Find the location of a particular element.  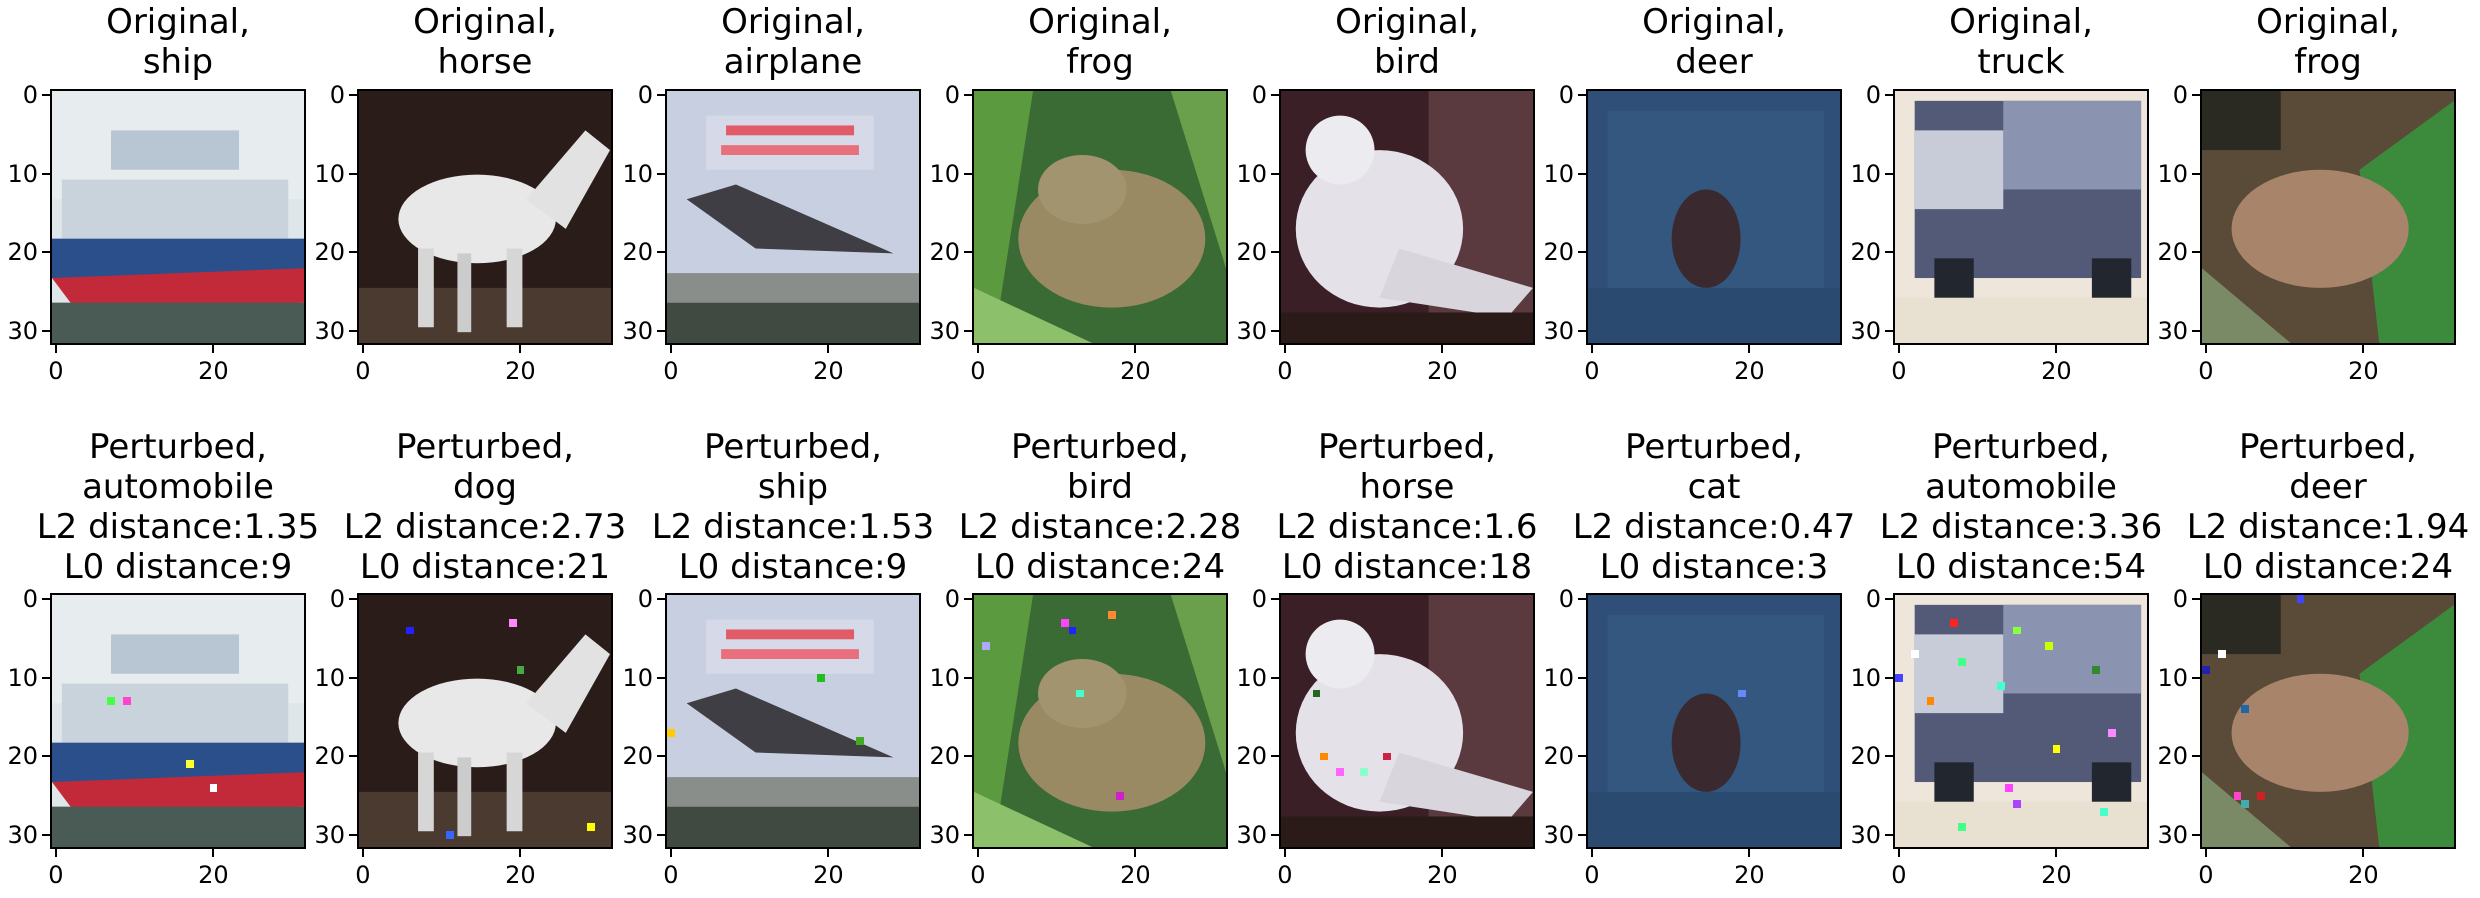

panel-title-line: L2 distance:3.36 is located at coordinates (2021, 527).